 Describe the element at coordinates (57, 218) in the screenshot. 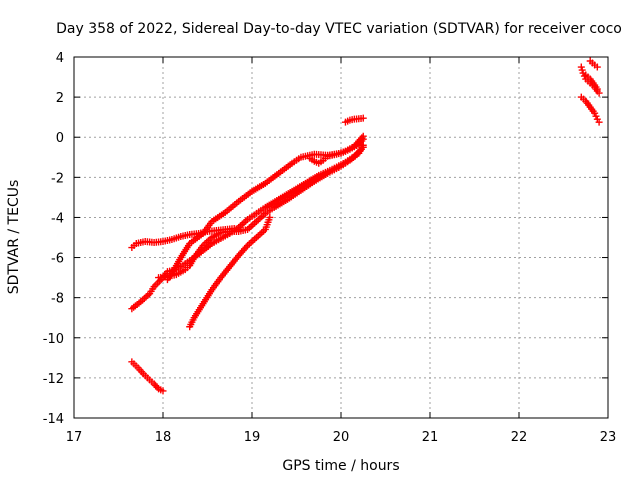

I see `y-tick-label: -4` at that location.